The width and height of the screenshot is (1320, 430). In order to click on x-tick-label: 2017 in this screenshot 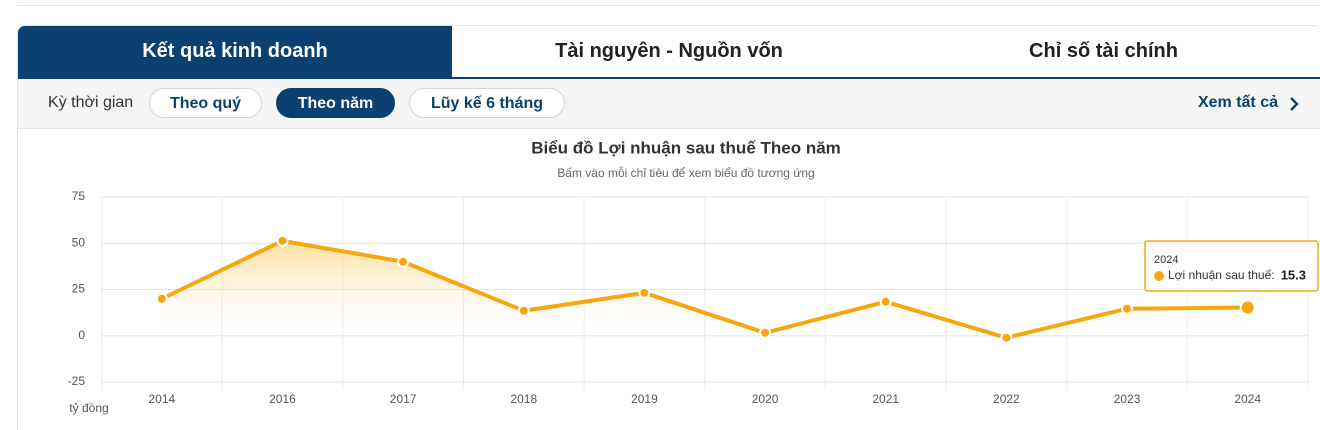, I will do `click(403, 399)`.